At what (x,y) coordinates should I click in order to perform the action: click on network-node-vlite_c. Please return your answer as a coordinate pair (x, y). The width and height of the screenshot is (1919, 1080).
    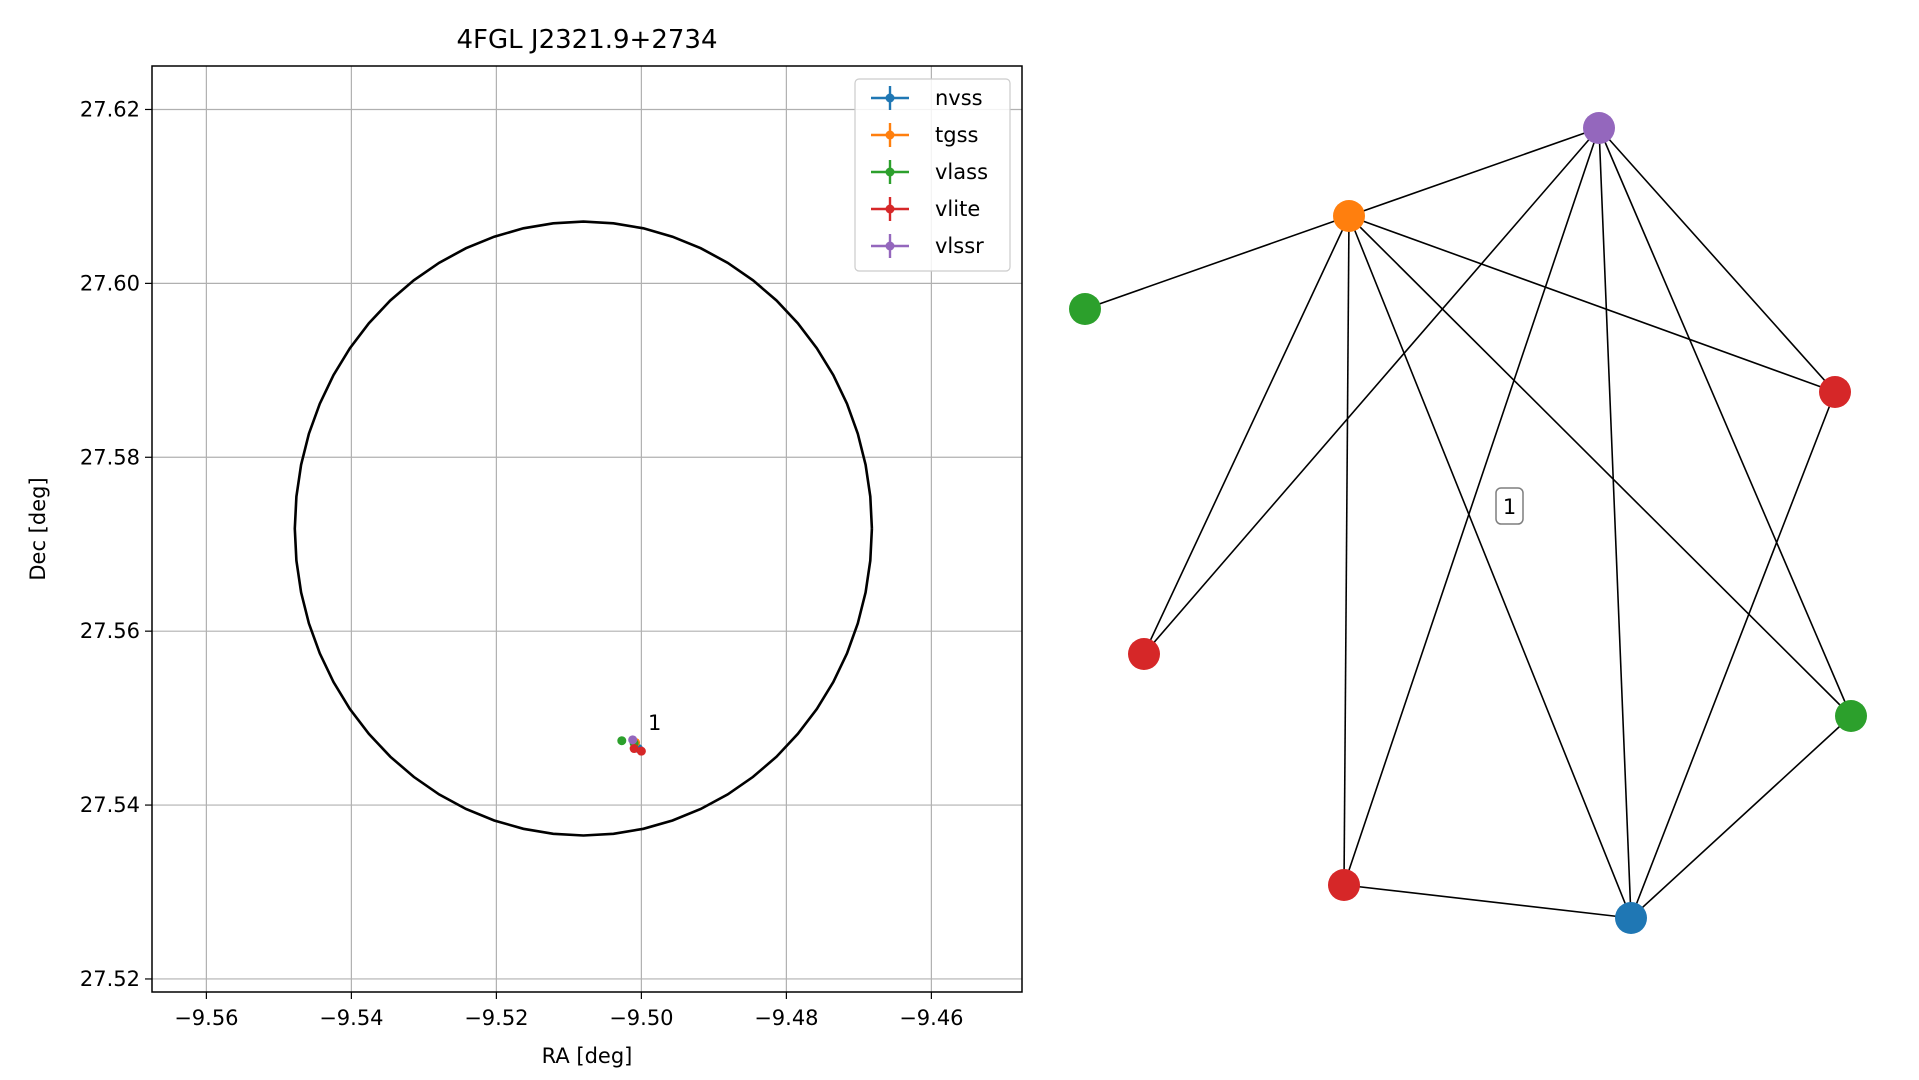
    Looking at the image, I should click on (1344, 885).